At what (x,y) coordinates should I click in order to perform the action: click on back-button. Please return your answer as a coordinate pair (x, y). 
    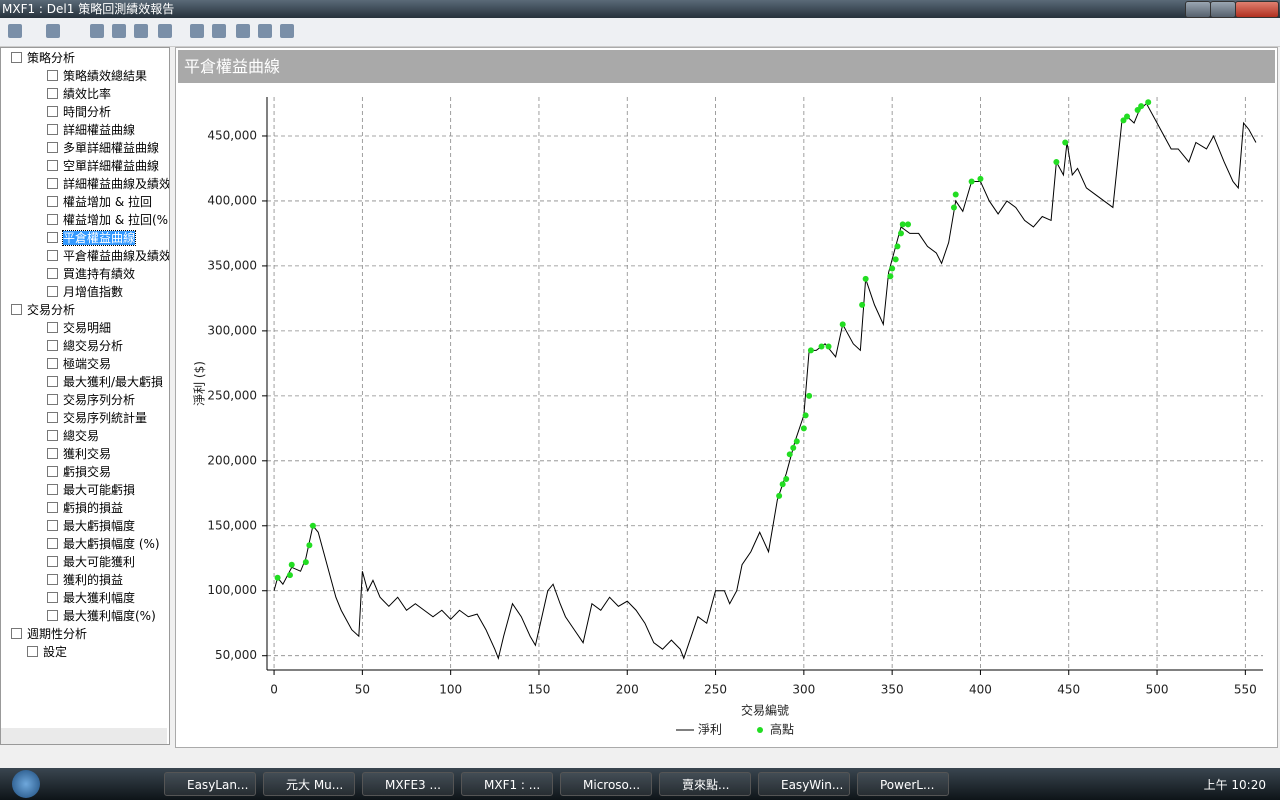
    Looking at the image, I should click on (15, 31).